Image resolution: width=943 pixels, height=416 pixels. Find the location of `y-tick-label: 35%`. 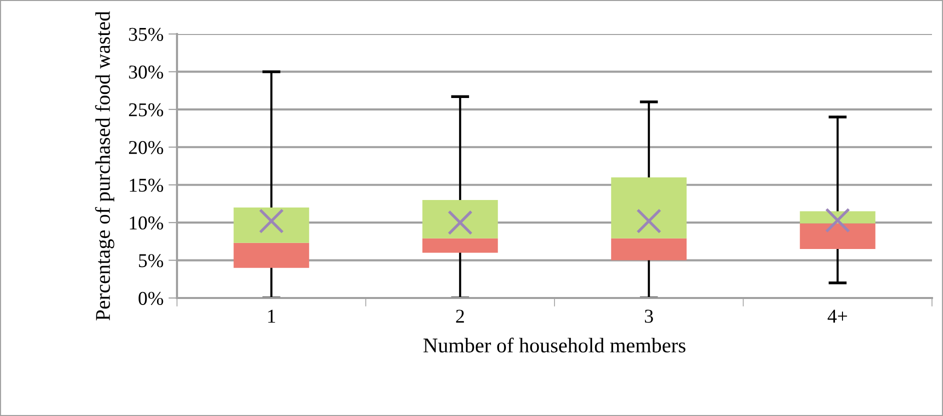

y-tick-label: 35% is located at coordinates (146, 34).